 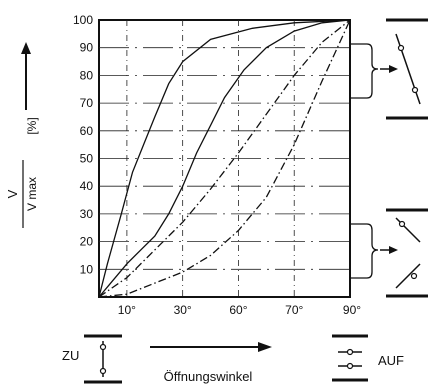 What do you see at coordinates (294, 310) in the screenshot?
I see `x-tick-label: 70°` at bounding box center [294, 310].